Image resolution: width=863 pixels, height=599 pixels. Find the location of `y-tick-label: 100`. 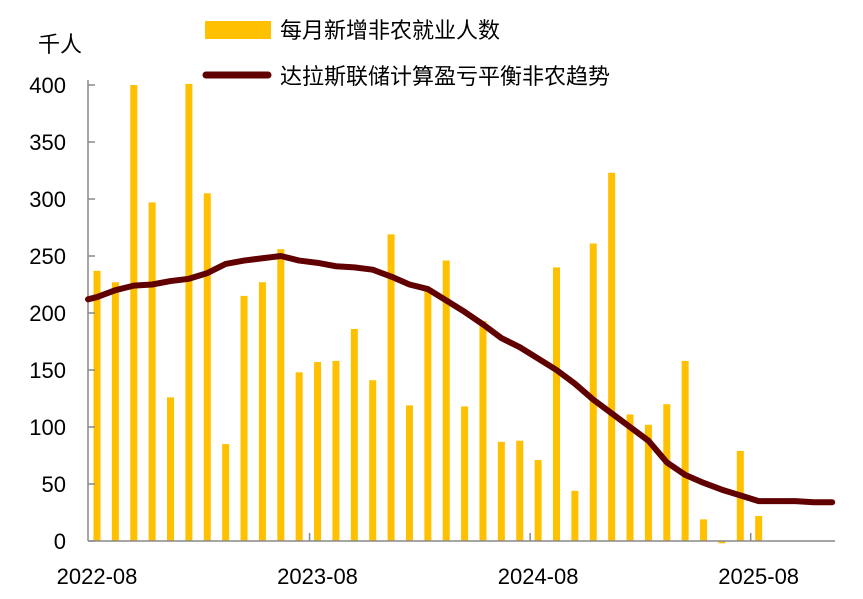

y-tick-label: 100 is located at coordinates (47, 427).